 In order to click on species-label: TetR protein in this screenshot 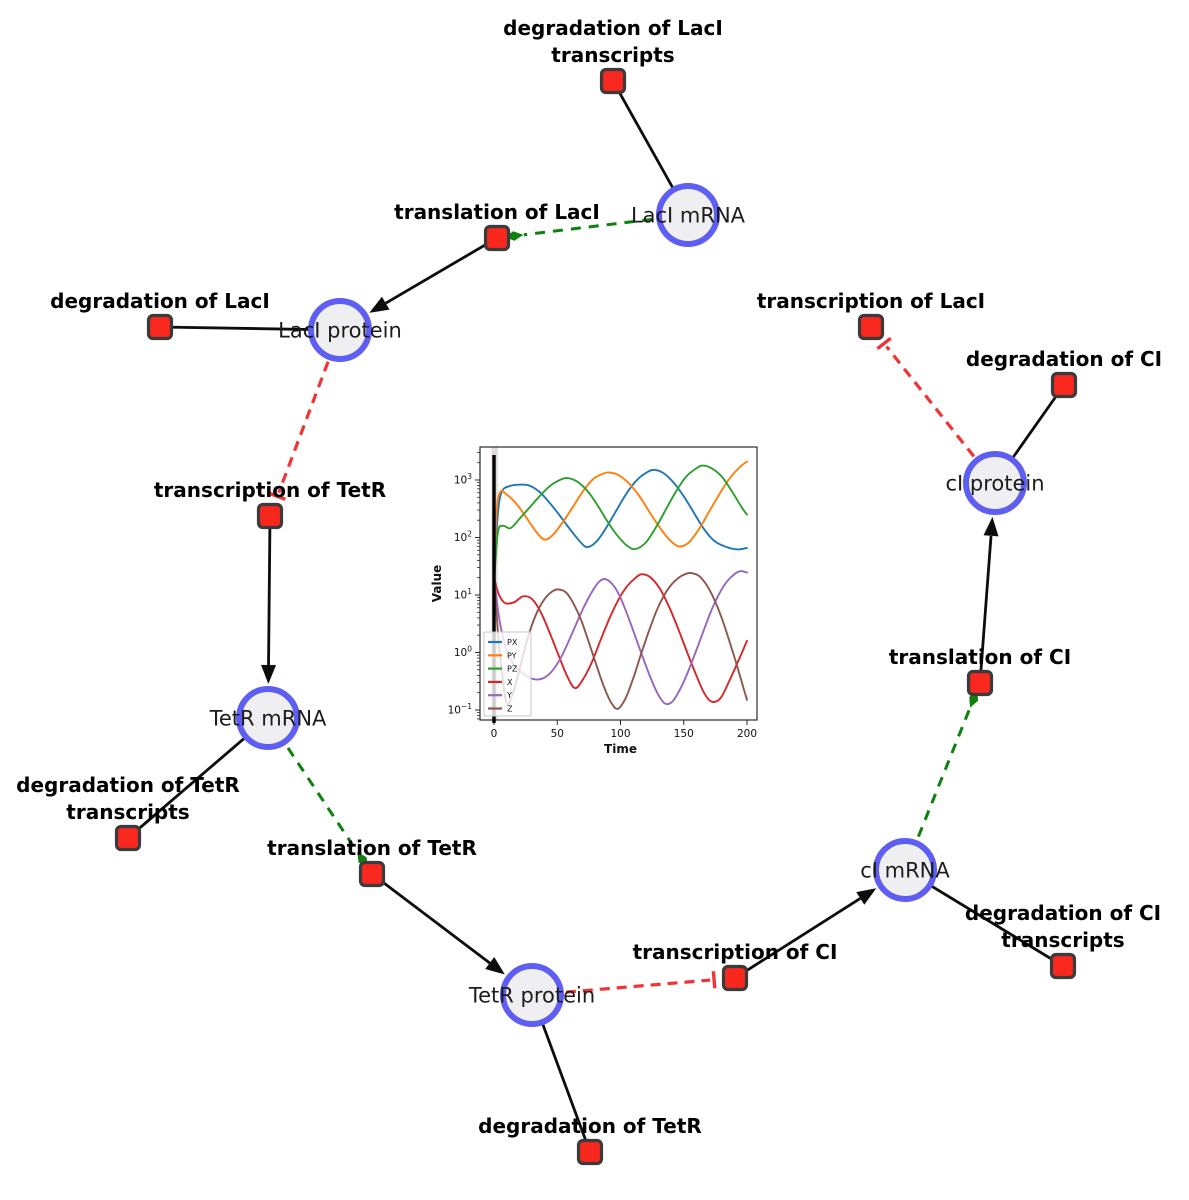, I will do `click(531, 996)`.